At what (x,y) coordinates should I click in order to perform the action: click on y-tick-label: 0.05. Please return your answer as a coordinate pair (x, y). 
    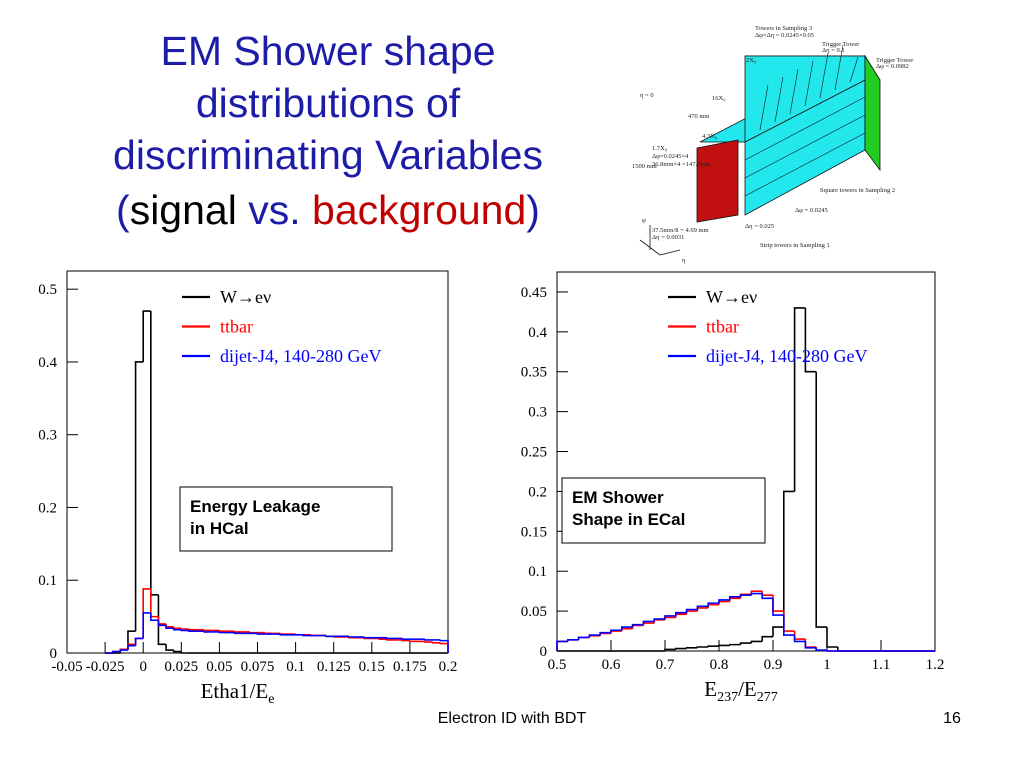
    Looking at the image, I should click on (534, 612).